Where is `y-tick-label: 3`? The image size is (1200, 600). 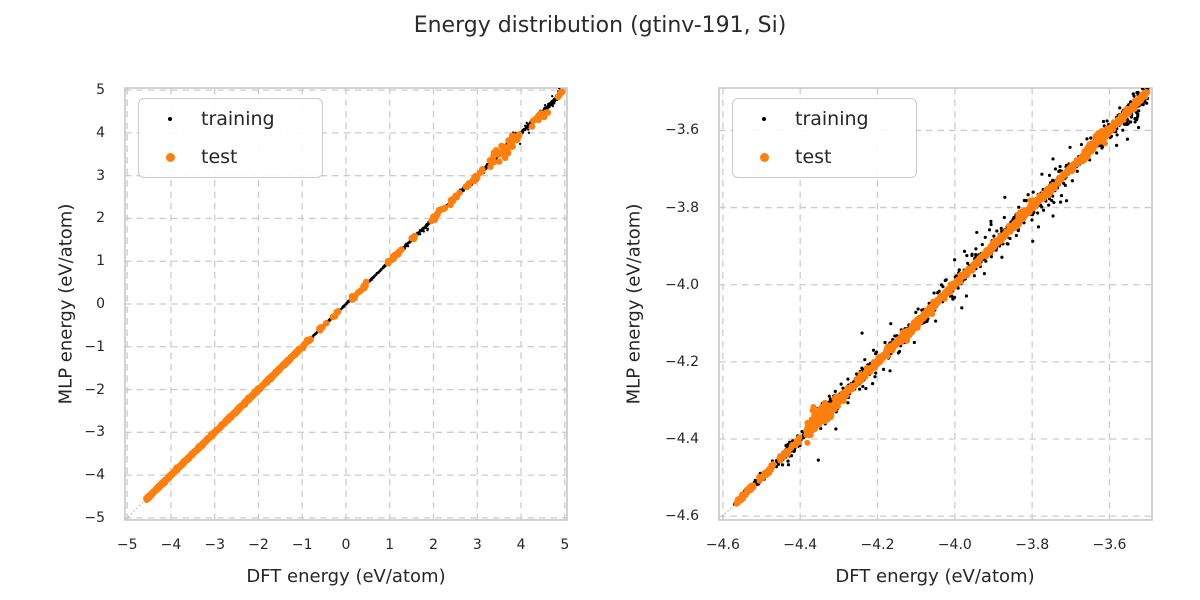 y-tick-label: 3 is located at coordinates (100, 175).